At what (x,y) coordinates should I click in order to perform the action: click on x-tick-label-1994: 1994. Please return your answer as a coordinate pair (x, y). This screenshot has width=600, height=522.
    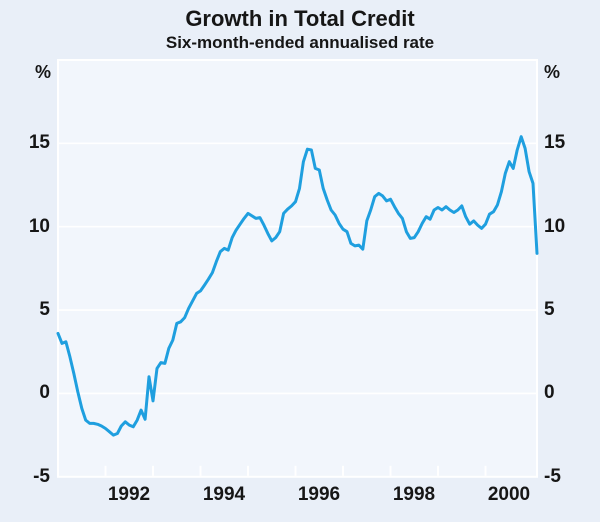
    Looking at the image, I should click on (224, 494).